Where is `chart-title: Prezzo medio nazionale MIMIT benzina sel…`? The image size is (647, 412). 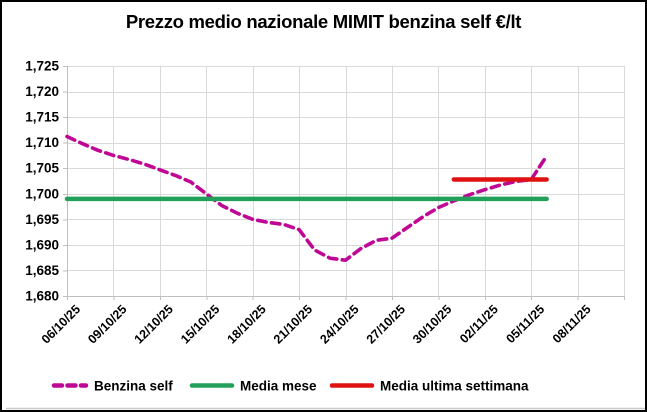
chart-title: Prezzo medio nazionale MIMIT benzina sel… is located at coordinates (323, 21).